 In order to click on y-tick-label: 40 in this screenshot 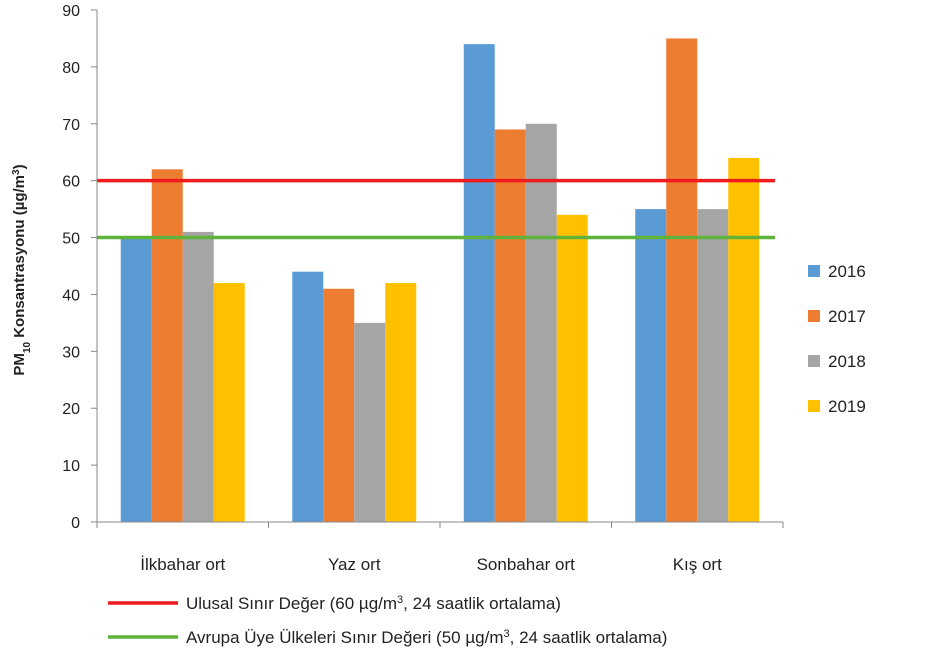, I will do `click(71, 295)`.